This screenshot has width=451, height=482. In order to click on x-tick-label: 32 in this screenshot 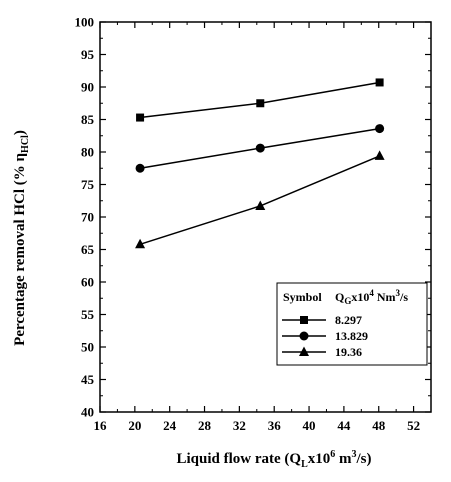, I will do `click(239, 425)`.